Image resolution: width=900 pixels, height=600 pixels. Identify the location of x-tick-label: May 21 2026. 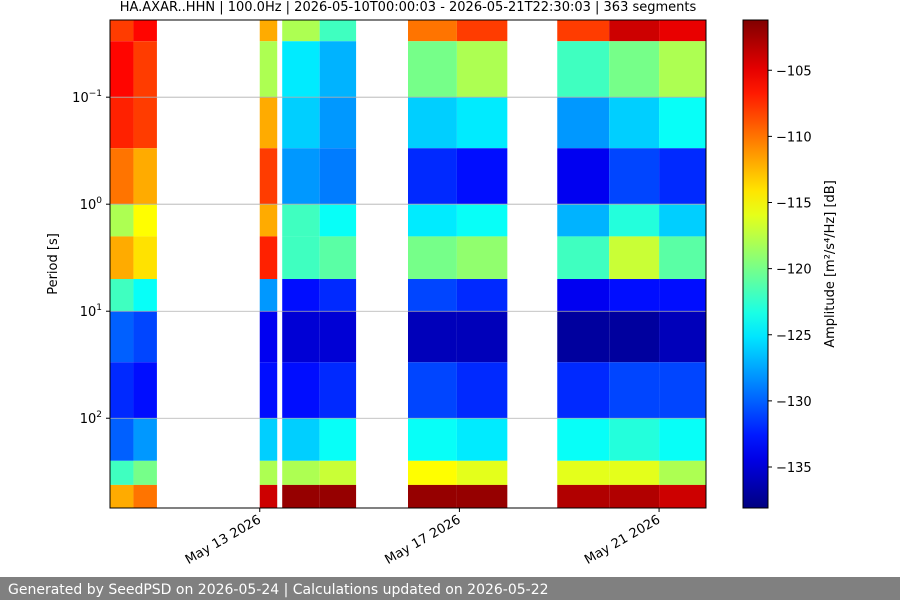
(622, 539).